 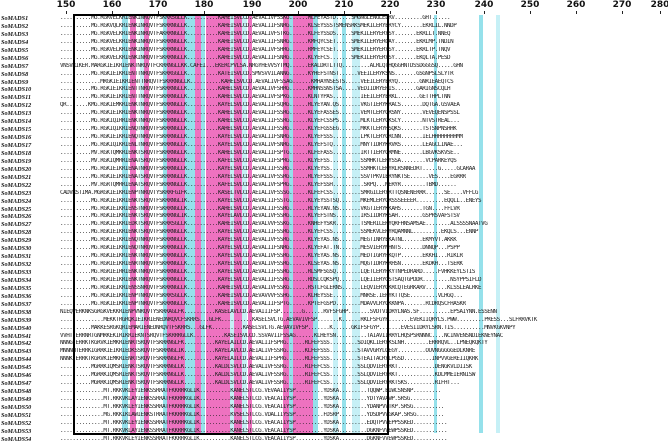 I want to click on sequence-name: SoMADS38, so click(x=16, y=312).